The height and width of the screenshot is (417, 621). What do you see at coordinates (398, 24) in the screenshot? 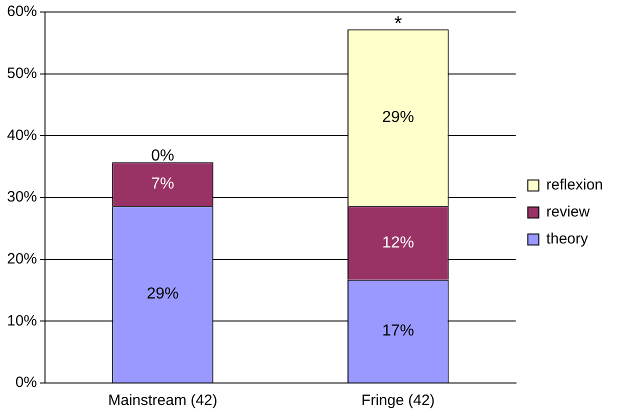
I see `annotation: *` at bounding box center [398, 24].